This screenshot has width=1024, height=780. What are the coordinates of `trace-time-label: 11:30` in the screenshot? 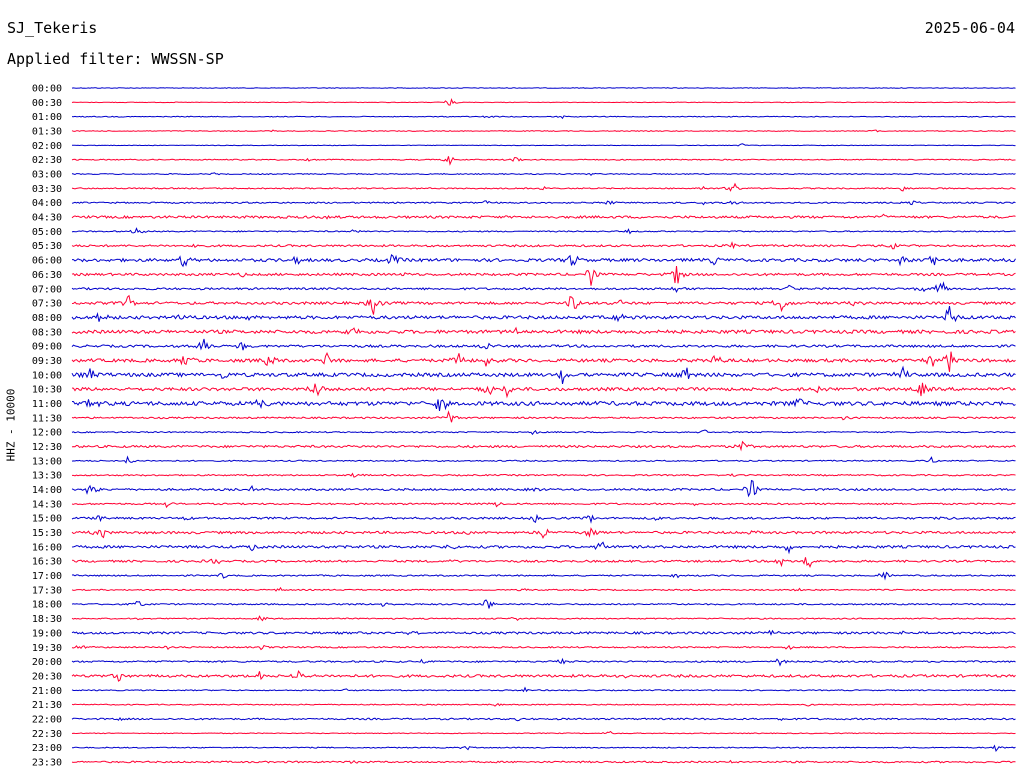 It's located at (47, 418).